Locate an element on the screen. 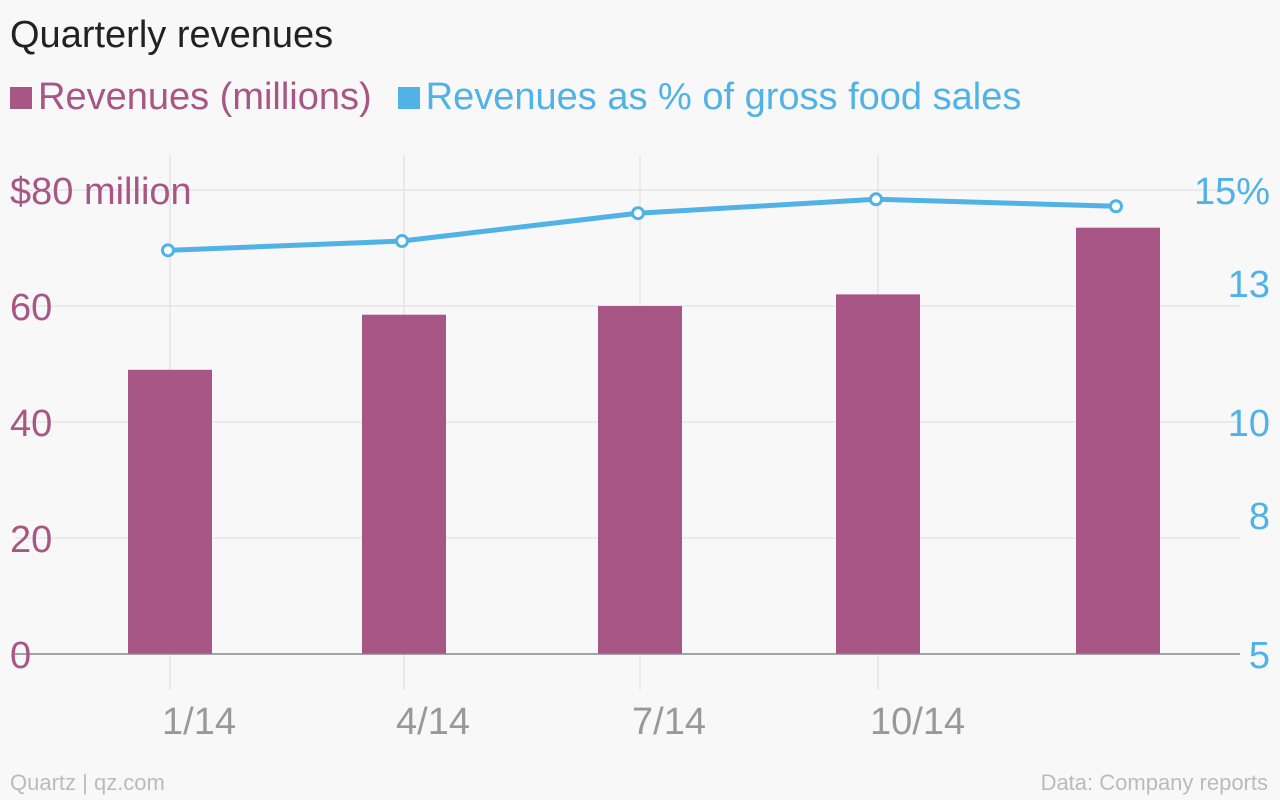 The image size is (1280, 800). left-axis-tick-label: 0 is located at coordinates (20, 656).